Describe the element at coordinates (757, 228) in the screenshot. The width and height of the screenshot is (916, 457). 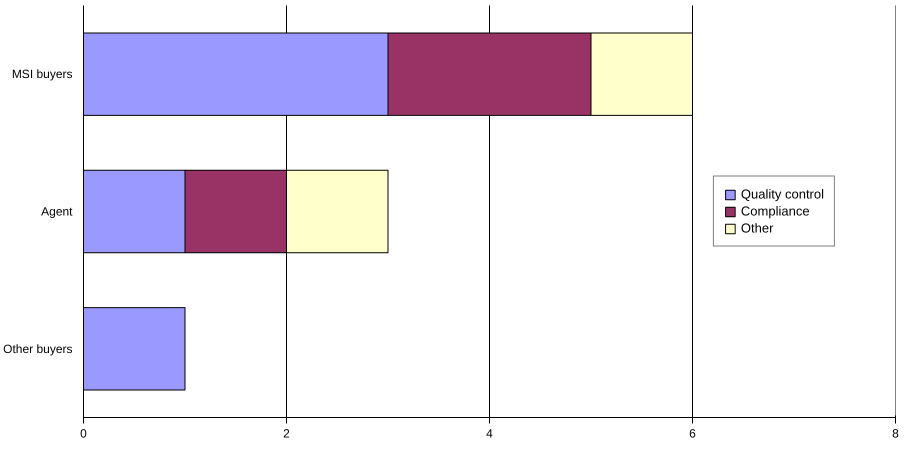
I see `legend-label: Other` at that location.